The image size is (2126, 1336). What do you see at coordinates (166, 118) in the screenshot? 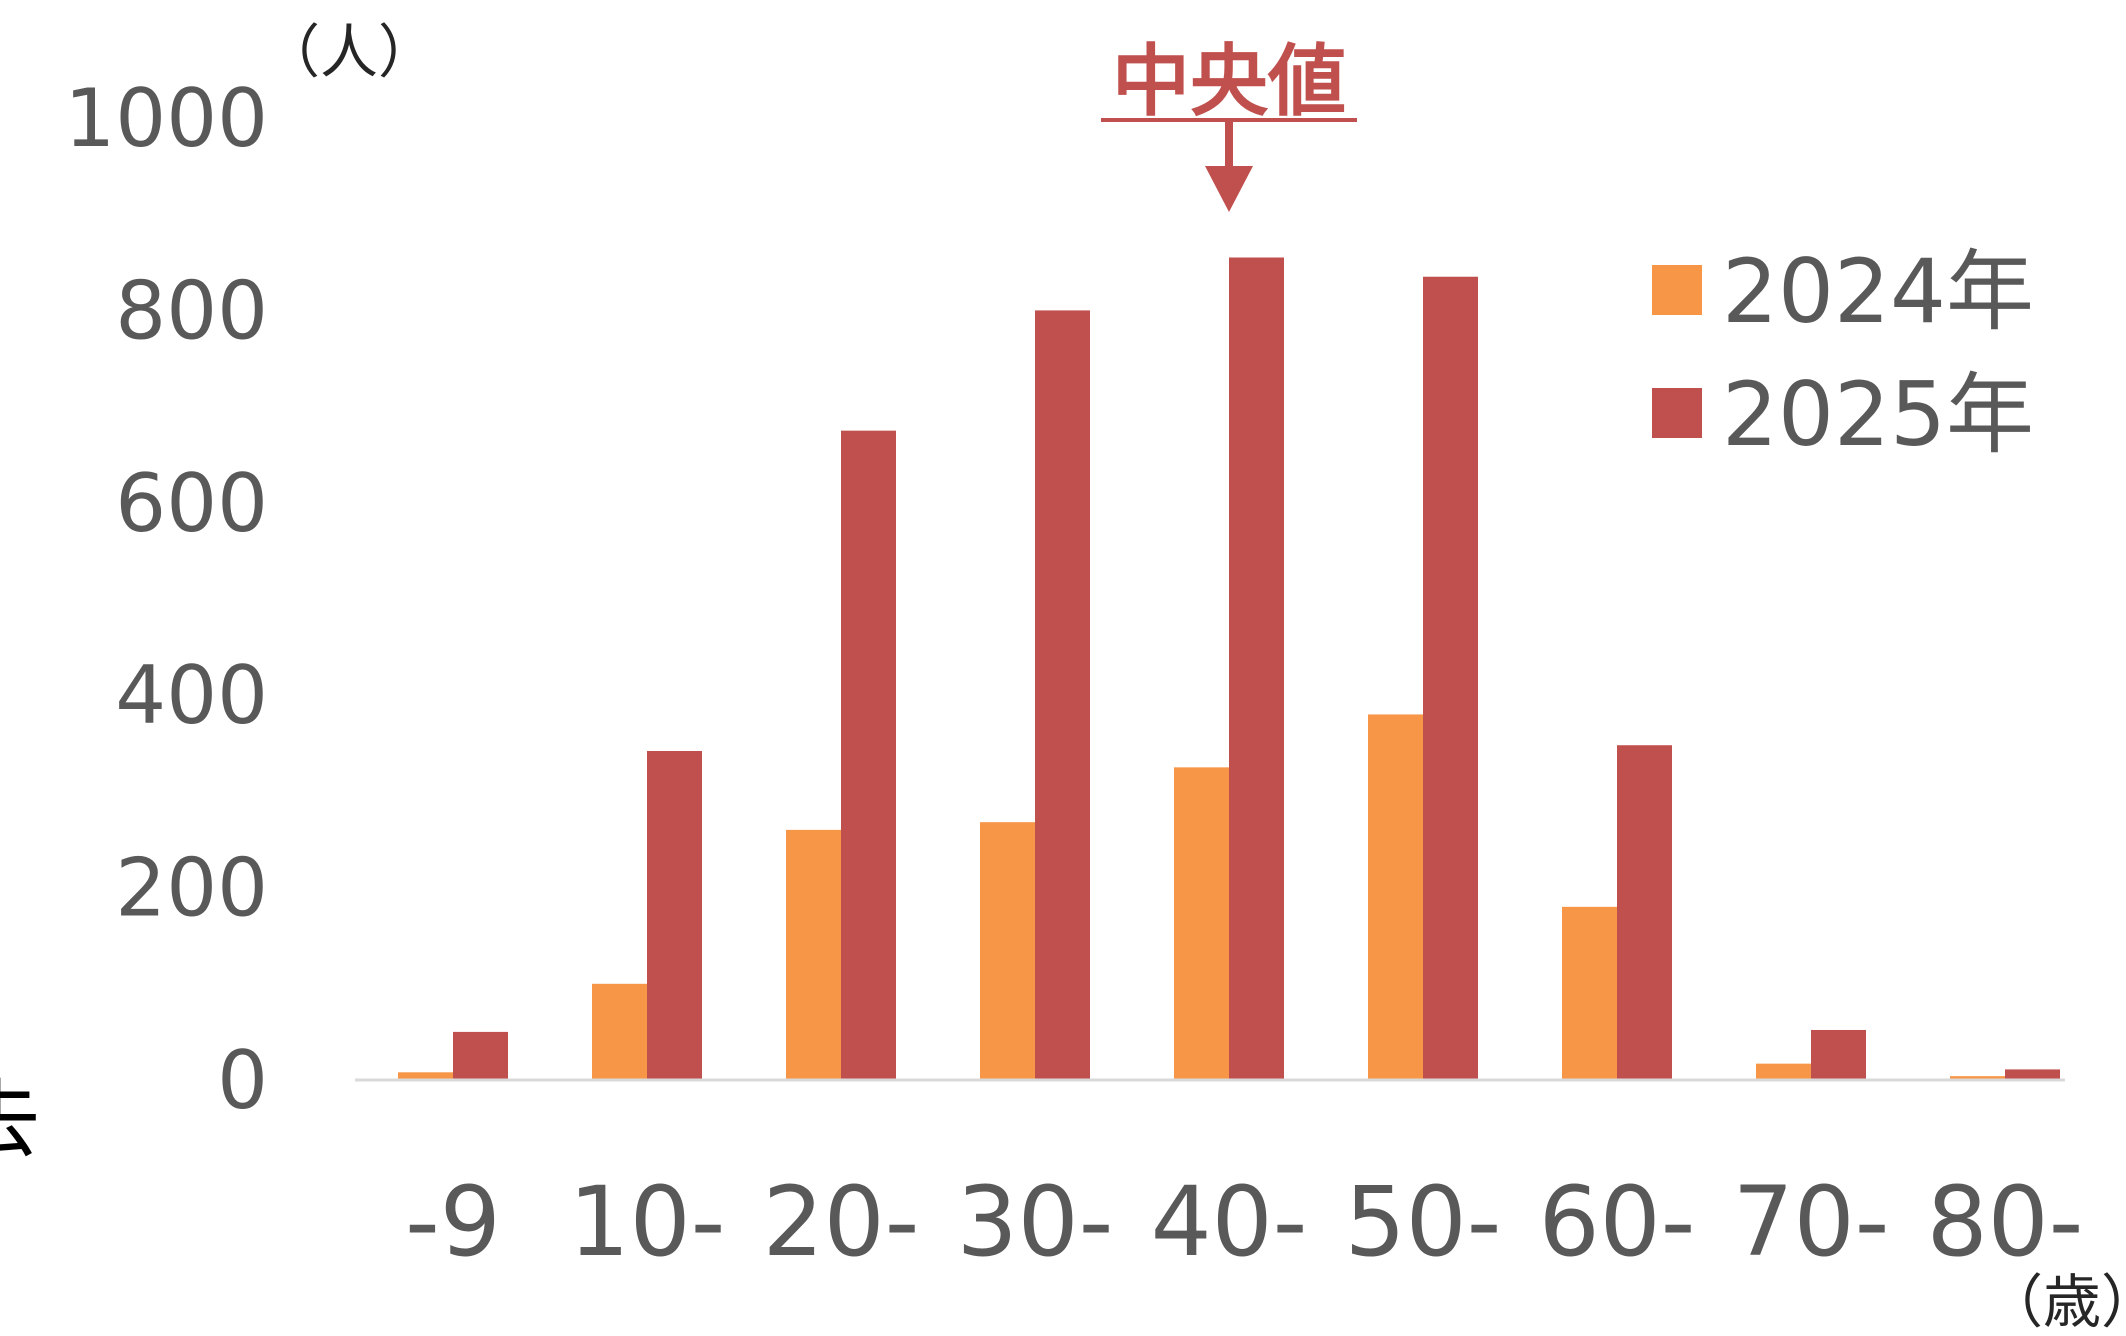
I see `y-tick-label: 1000` at bounding box center [166, 118].